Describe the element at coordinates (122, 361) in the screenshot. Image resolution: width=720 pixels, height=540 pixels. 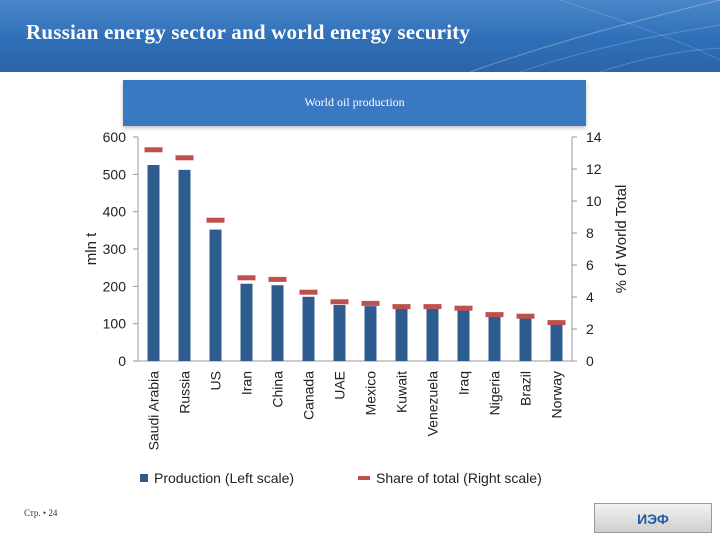
I see `y-tick-label: 0` at that location.